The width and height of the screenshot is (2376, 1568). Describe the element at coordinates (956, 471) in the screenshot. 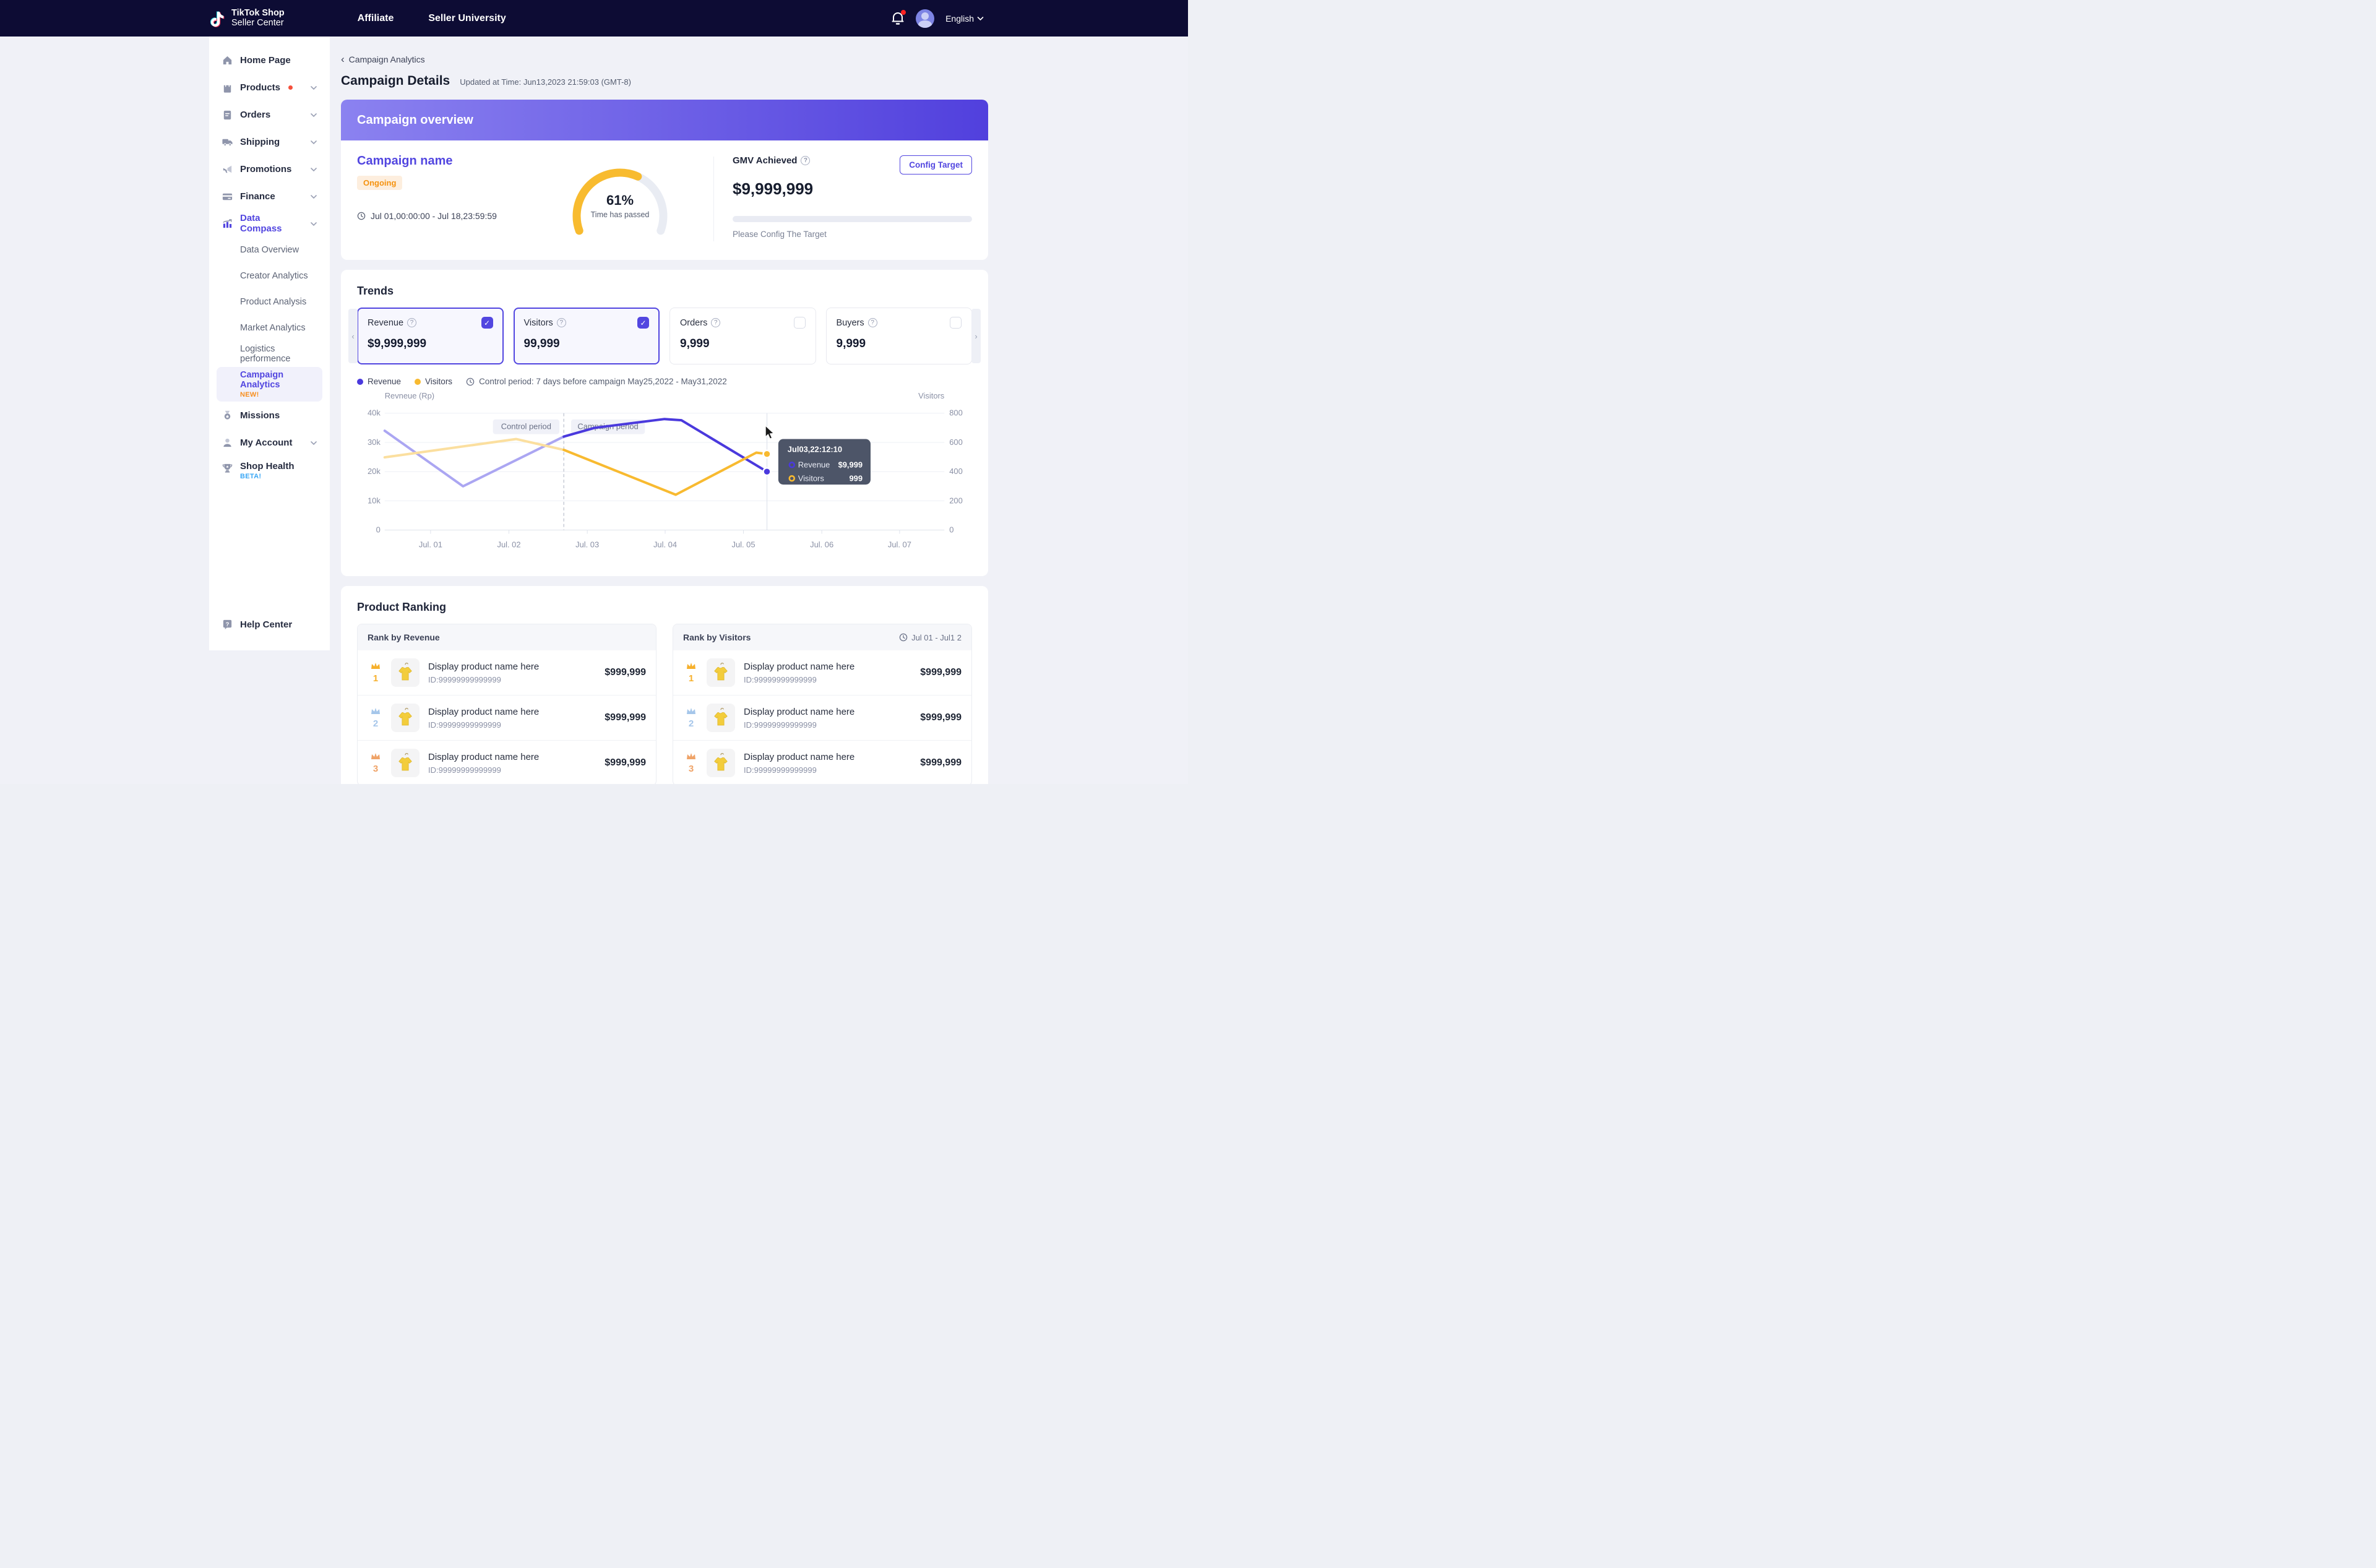

I see `right-axis-ticks: 800 600 400 200 0` at that location.